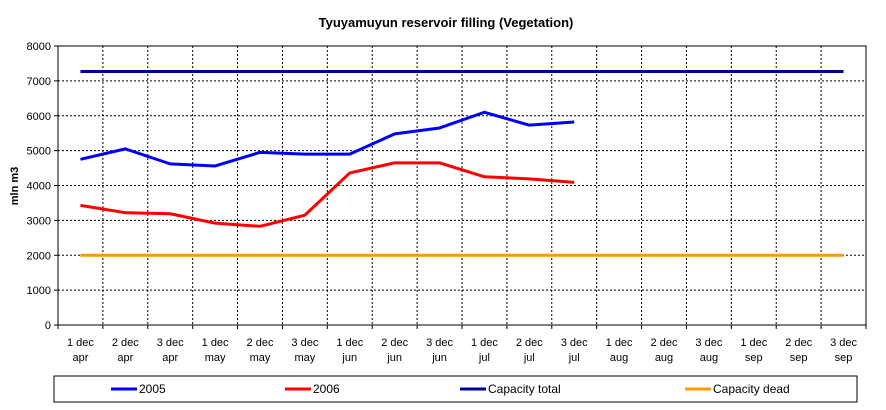  What do you see at coordinates (39, 152) in the screenshot?
I see `y-tick-label: 5000` at bounding box center [39, 152].